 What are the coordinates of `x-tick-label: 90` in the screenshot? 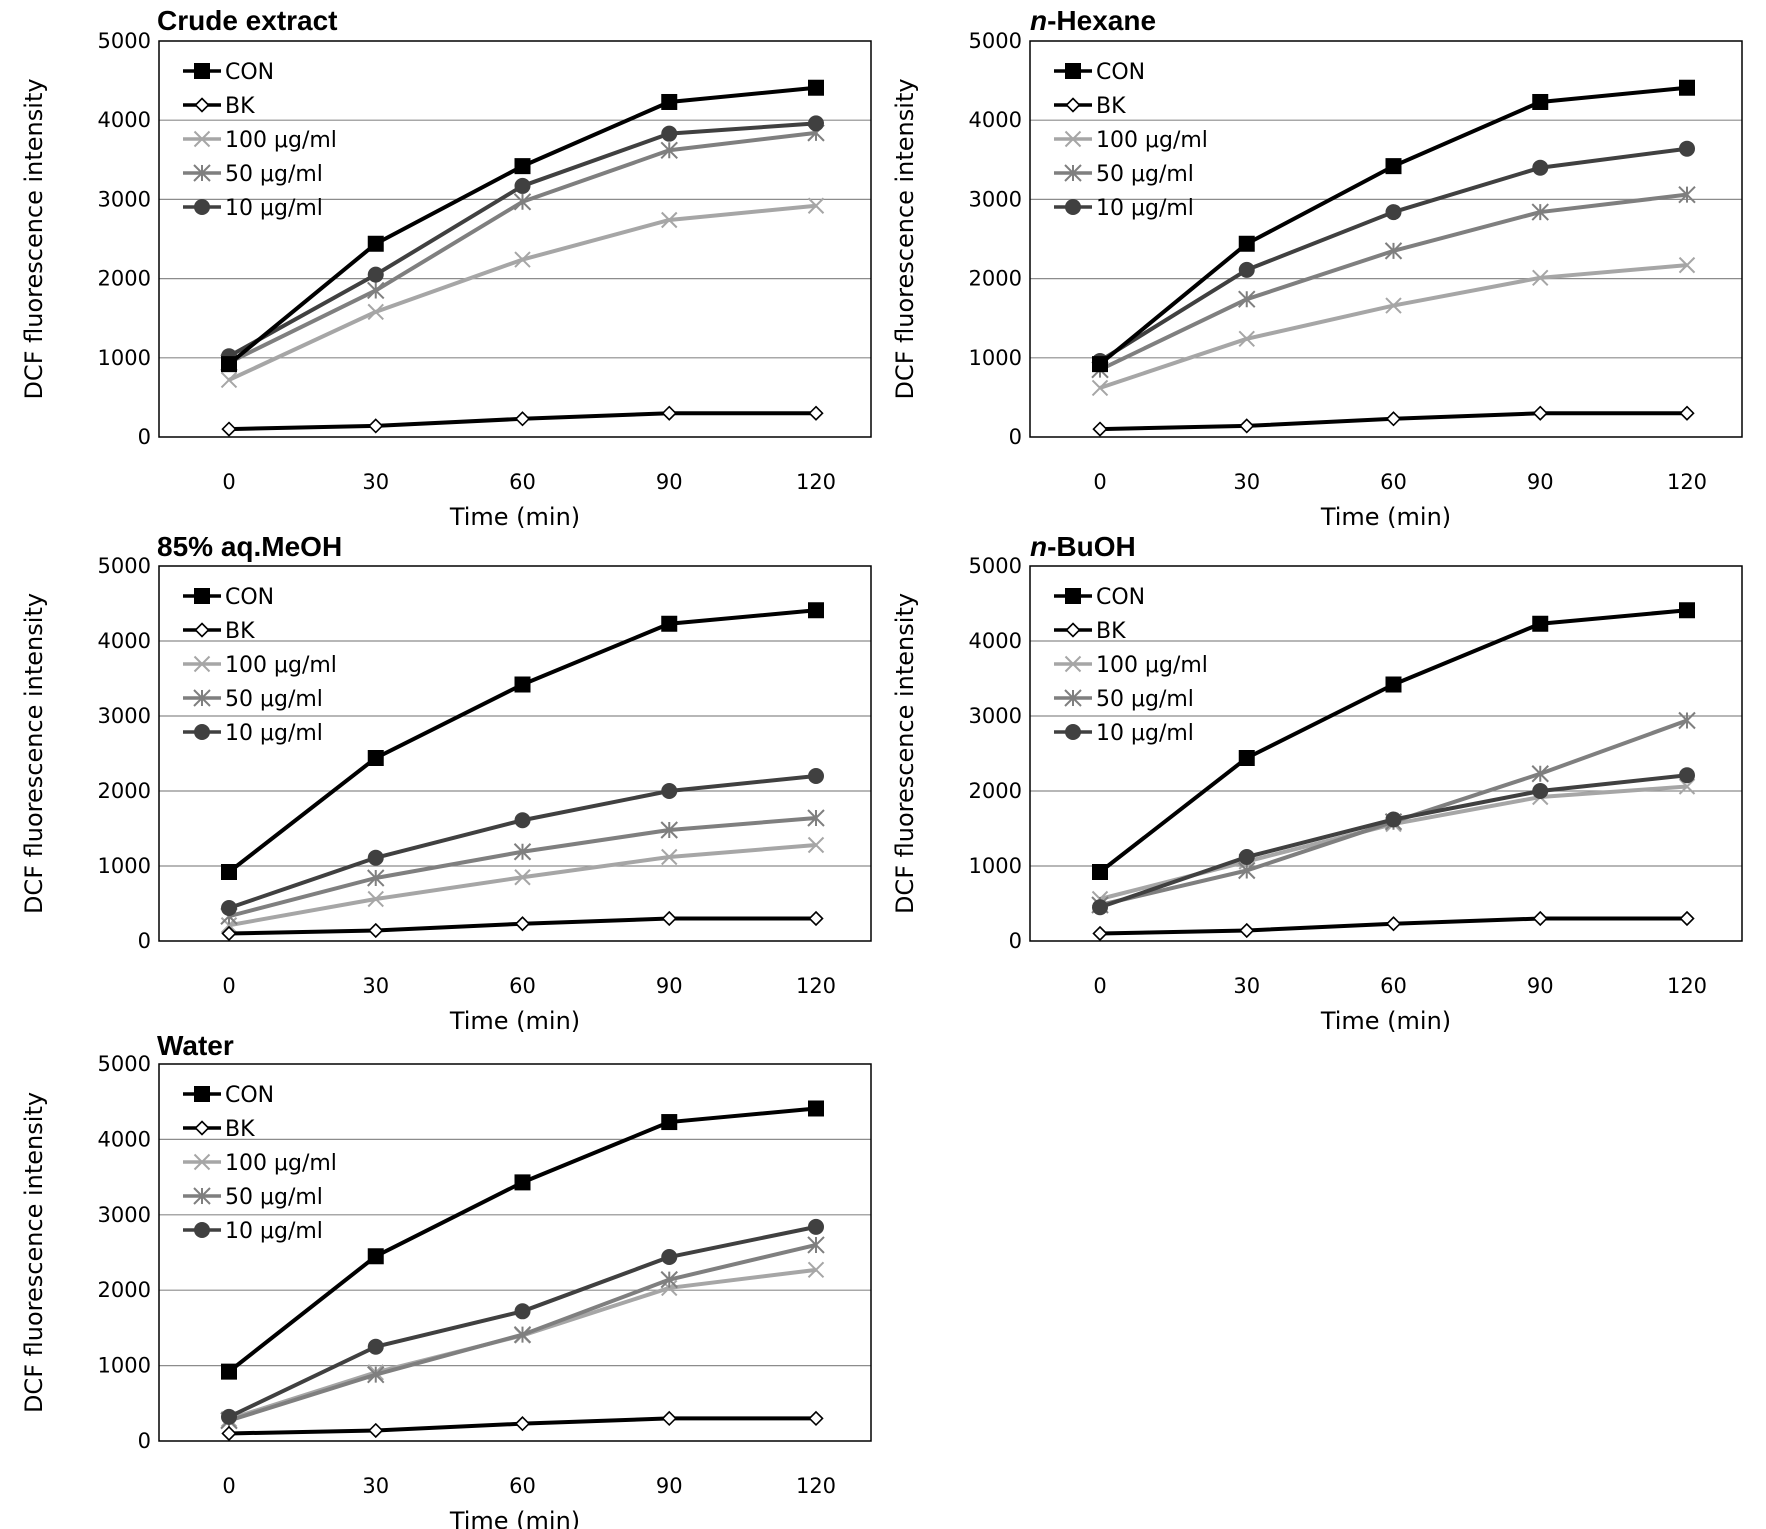 It's located at (669, 1486).